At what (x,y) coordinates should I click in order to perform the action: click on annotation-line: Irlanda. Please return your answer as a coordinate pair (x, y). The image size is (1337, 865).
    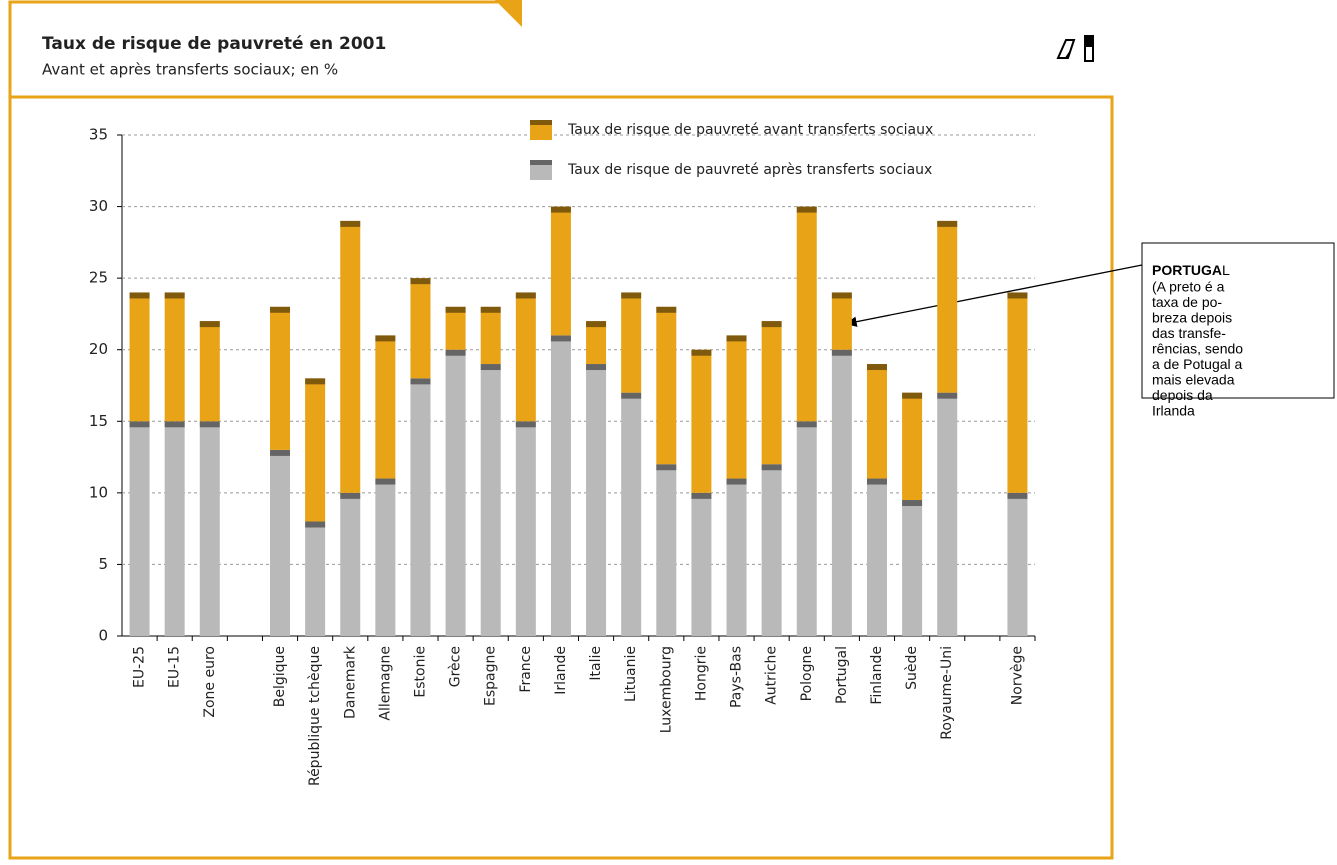
    Looking at the image, I should click on (1173, 411).